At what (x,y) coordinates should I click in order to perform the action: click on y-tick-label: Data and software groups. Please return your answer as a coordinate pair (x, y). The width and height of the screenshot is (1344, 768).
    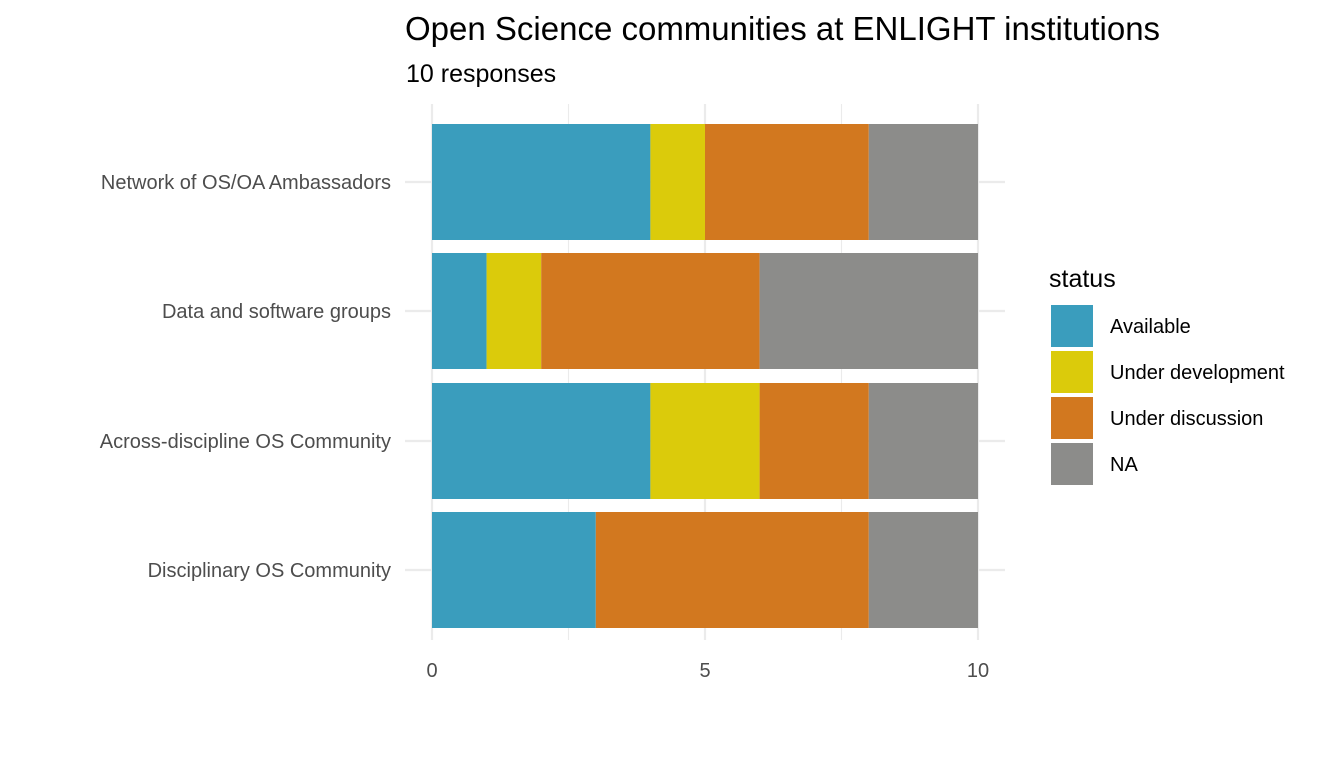
    Looking at the image, I should click on (276, 312).